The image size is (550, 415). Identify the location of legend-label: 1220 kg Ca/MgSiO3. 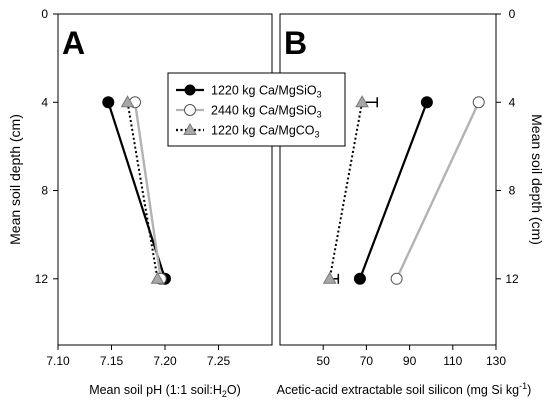
(266, 92).